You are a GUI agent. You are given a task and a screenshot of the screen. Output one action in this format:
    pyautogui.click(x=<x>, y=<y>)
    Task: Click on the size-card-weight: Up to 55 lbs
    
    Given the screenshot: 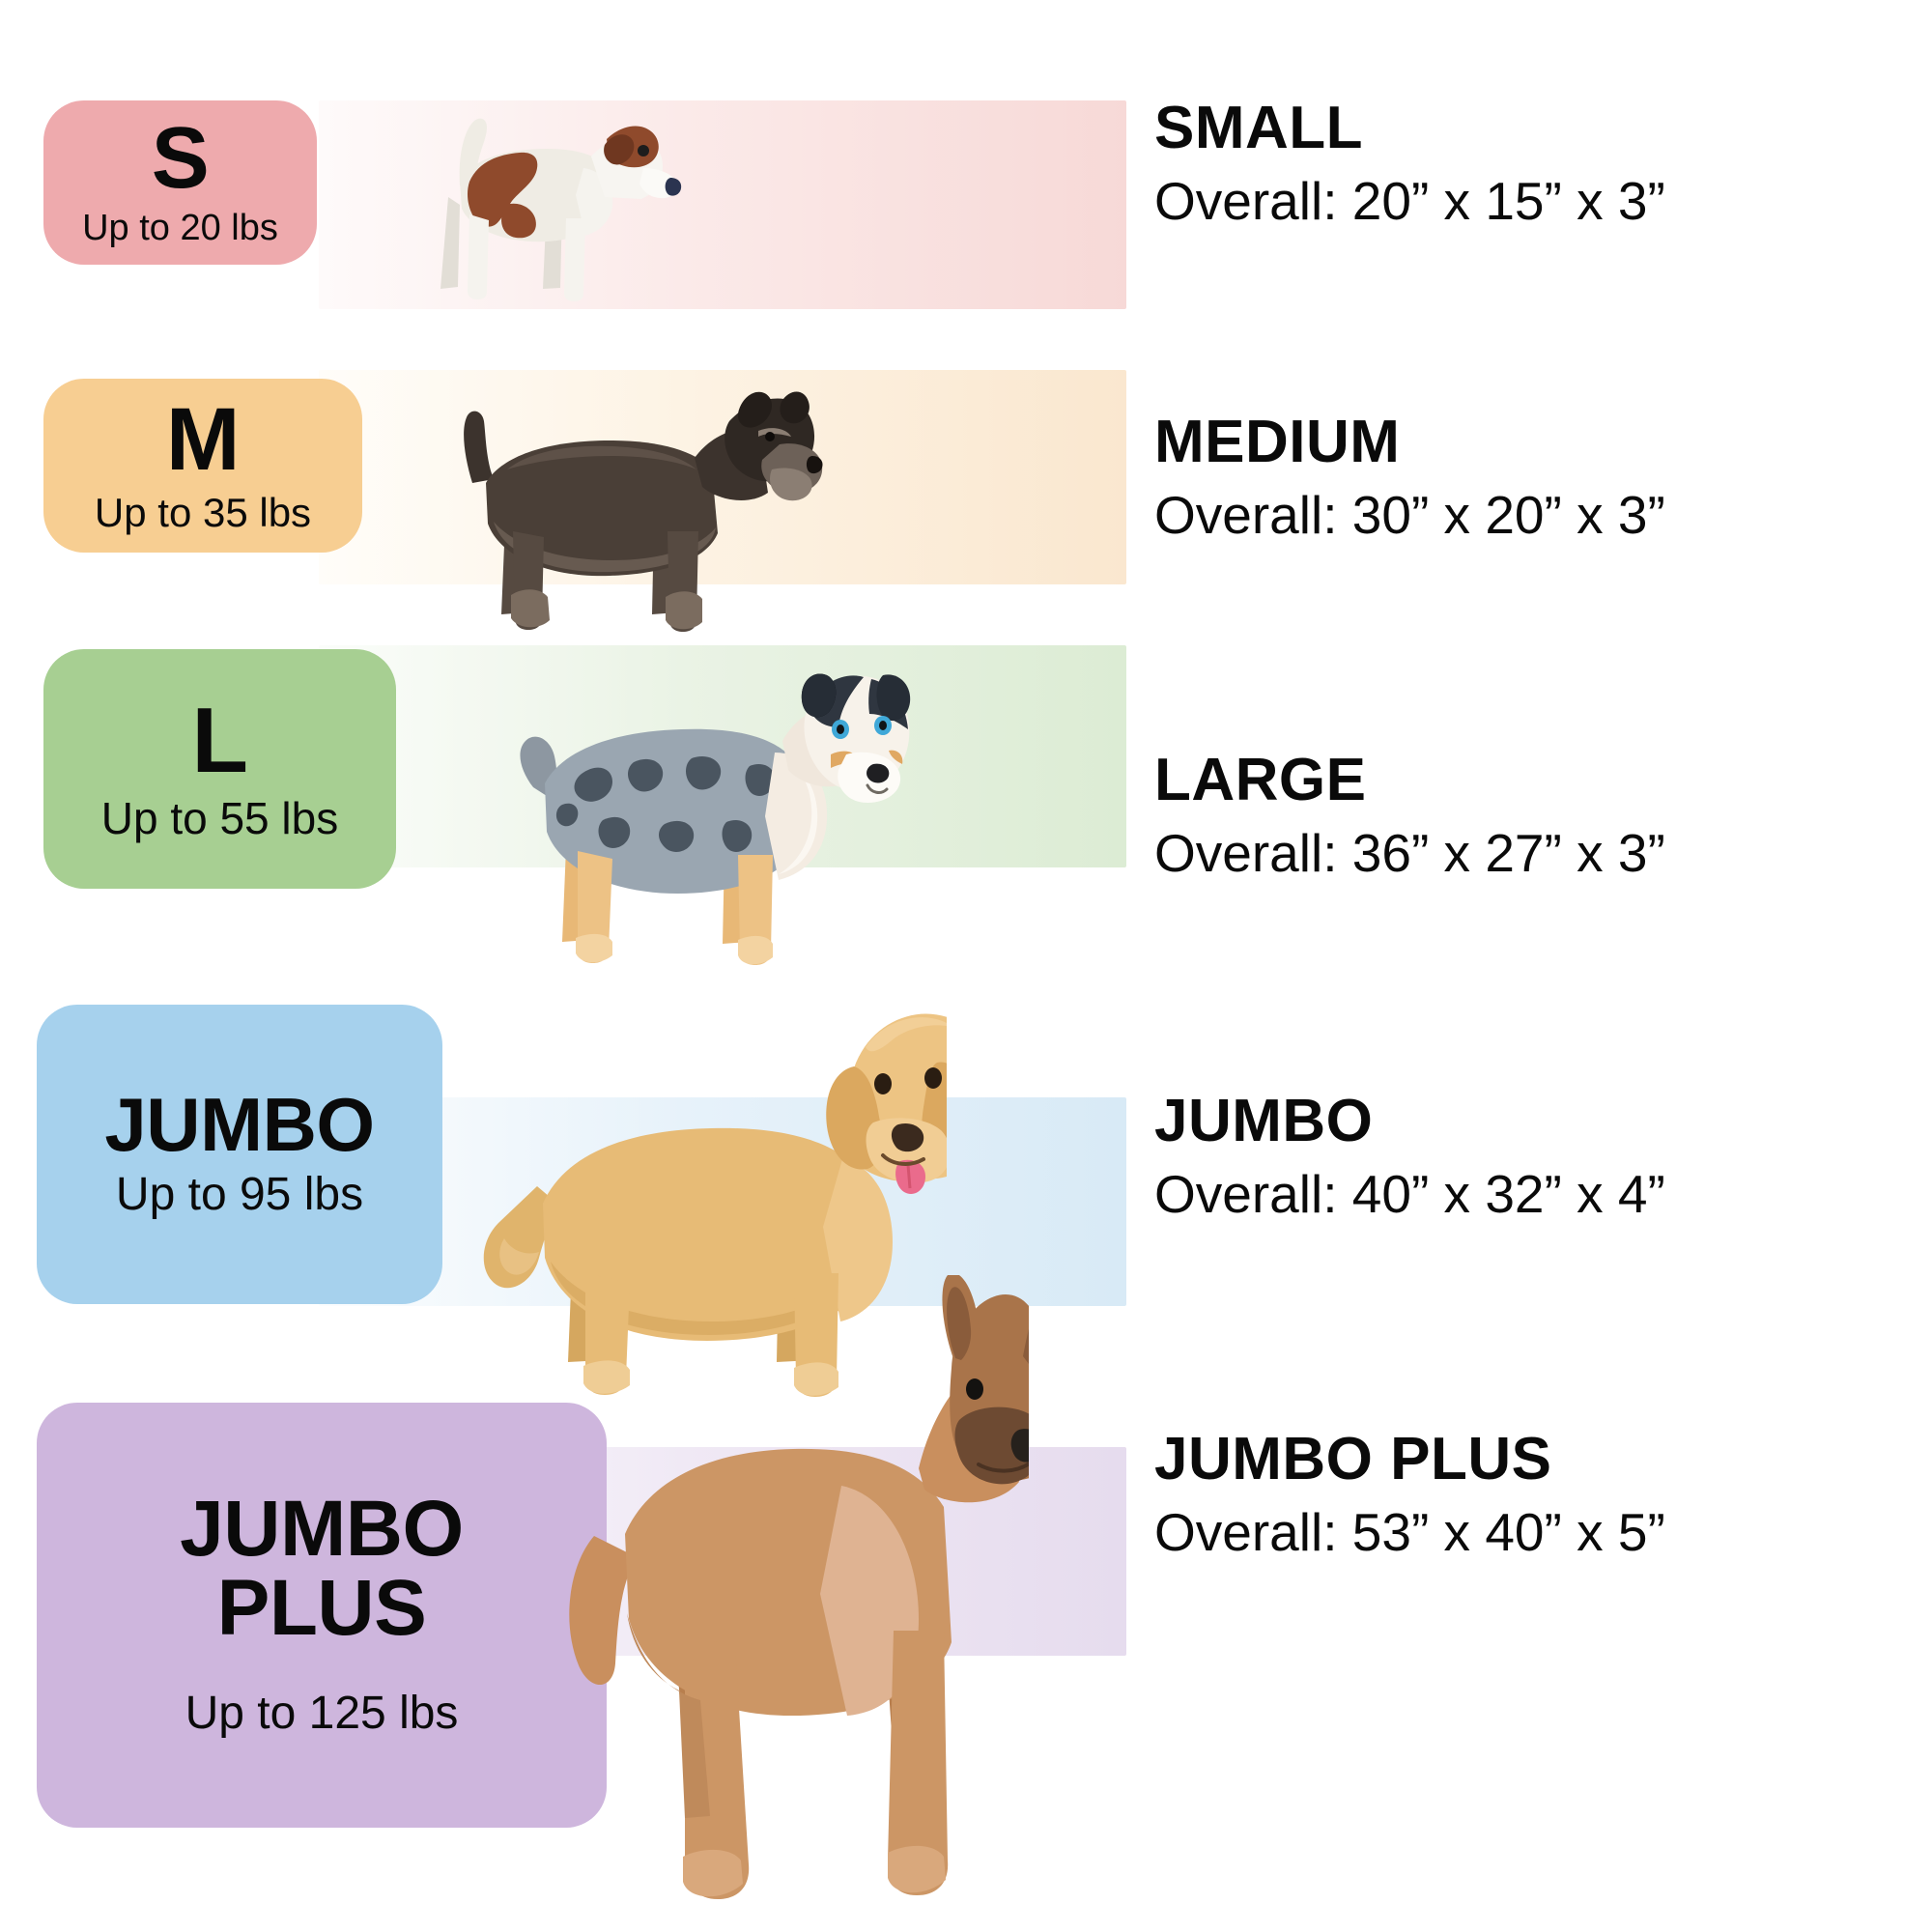 What is the action you would take?
    pyautogui.click(x=219, y=817)
    